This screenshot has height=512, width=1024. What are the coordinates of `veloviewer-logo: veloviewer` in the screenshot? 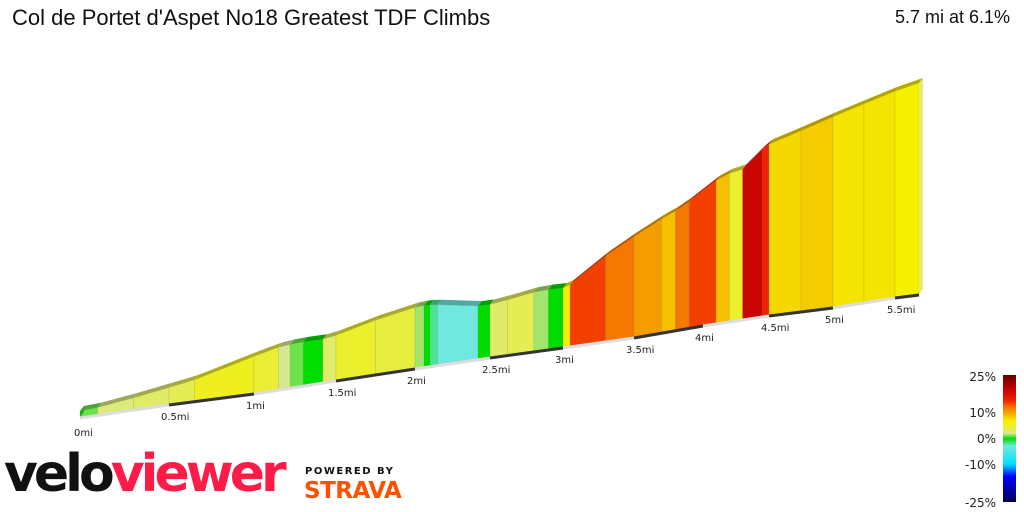 It's located at (145, 474).